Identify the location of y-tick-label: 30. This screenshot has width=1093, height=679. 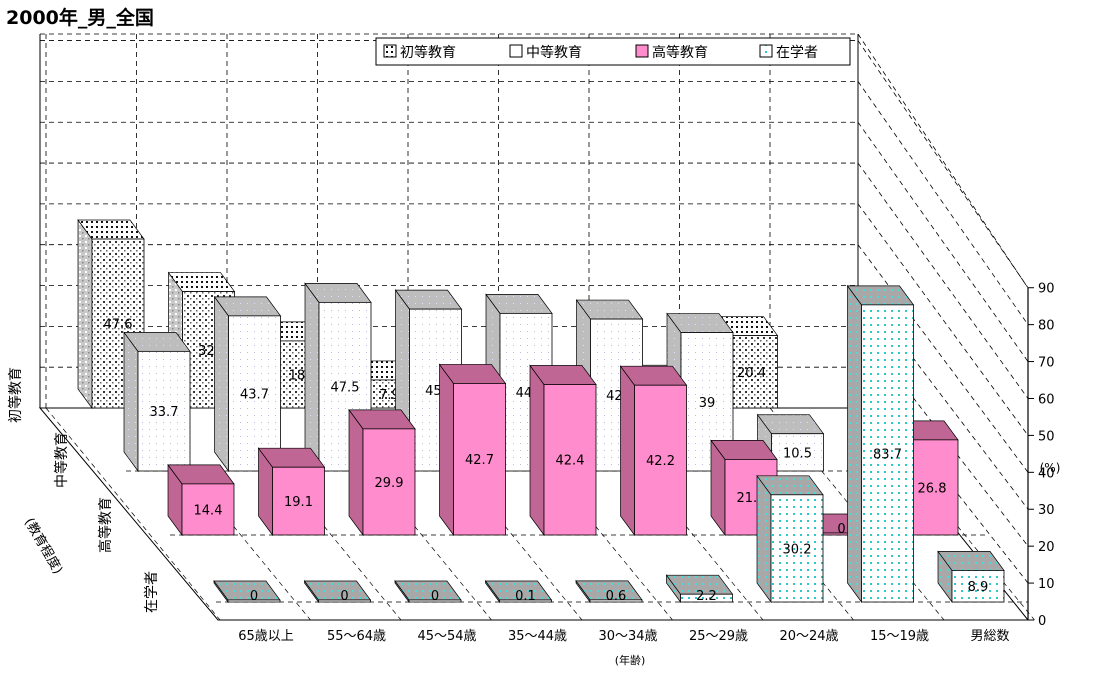
(1046, 510).